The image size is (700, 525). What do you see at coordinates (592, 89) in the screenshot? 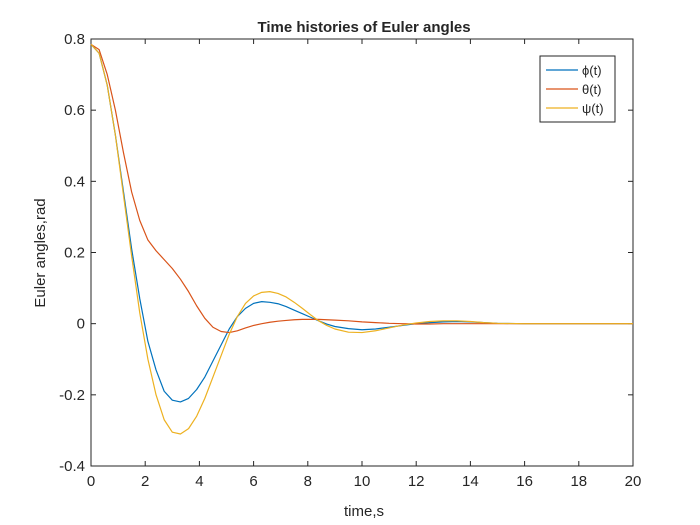
I see `legend-label-2: θ(t)` at bounding box center [592, 89].